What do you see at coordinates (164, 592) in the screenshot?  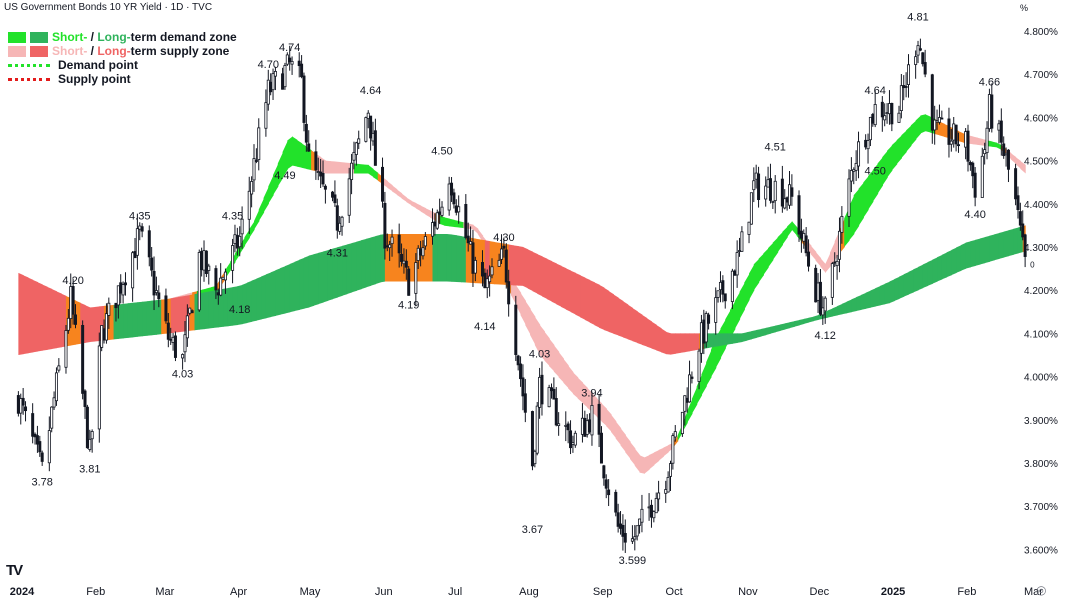 I see `x-tick-label: Mar` at bounding box center [164, 592].